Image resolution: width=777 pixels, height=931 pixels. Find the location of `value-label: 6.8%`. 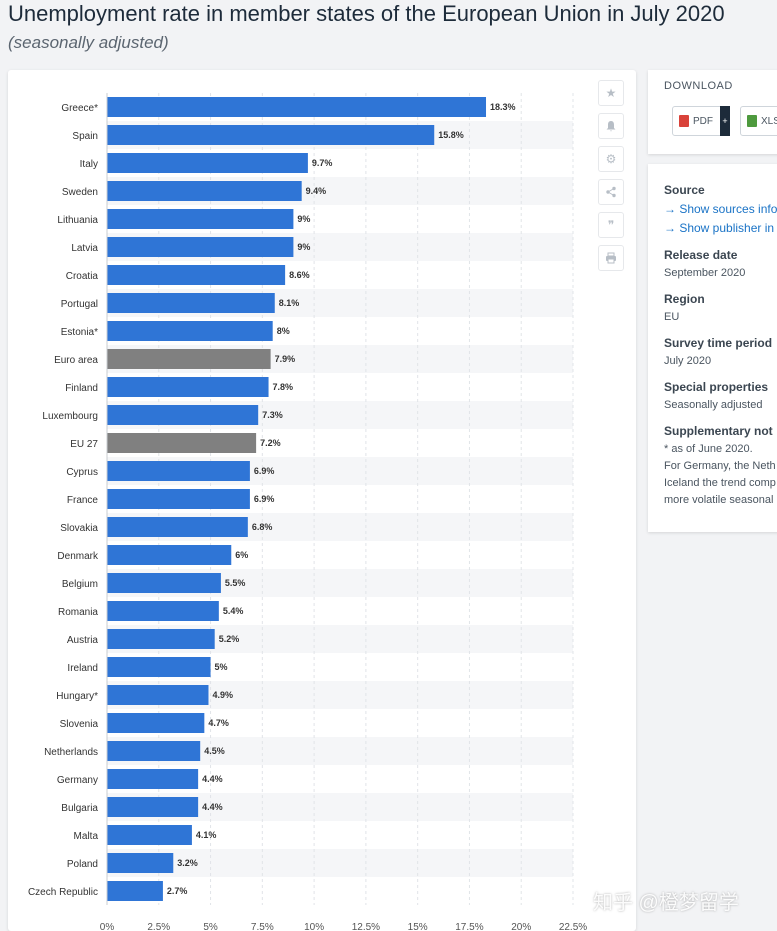

value-label: 6.8% is located at coordinates (262, 527).